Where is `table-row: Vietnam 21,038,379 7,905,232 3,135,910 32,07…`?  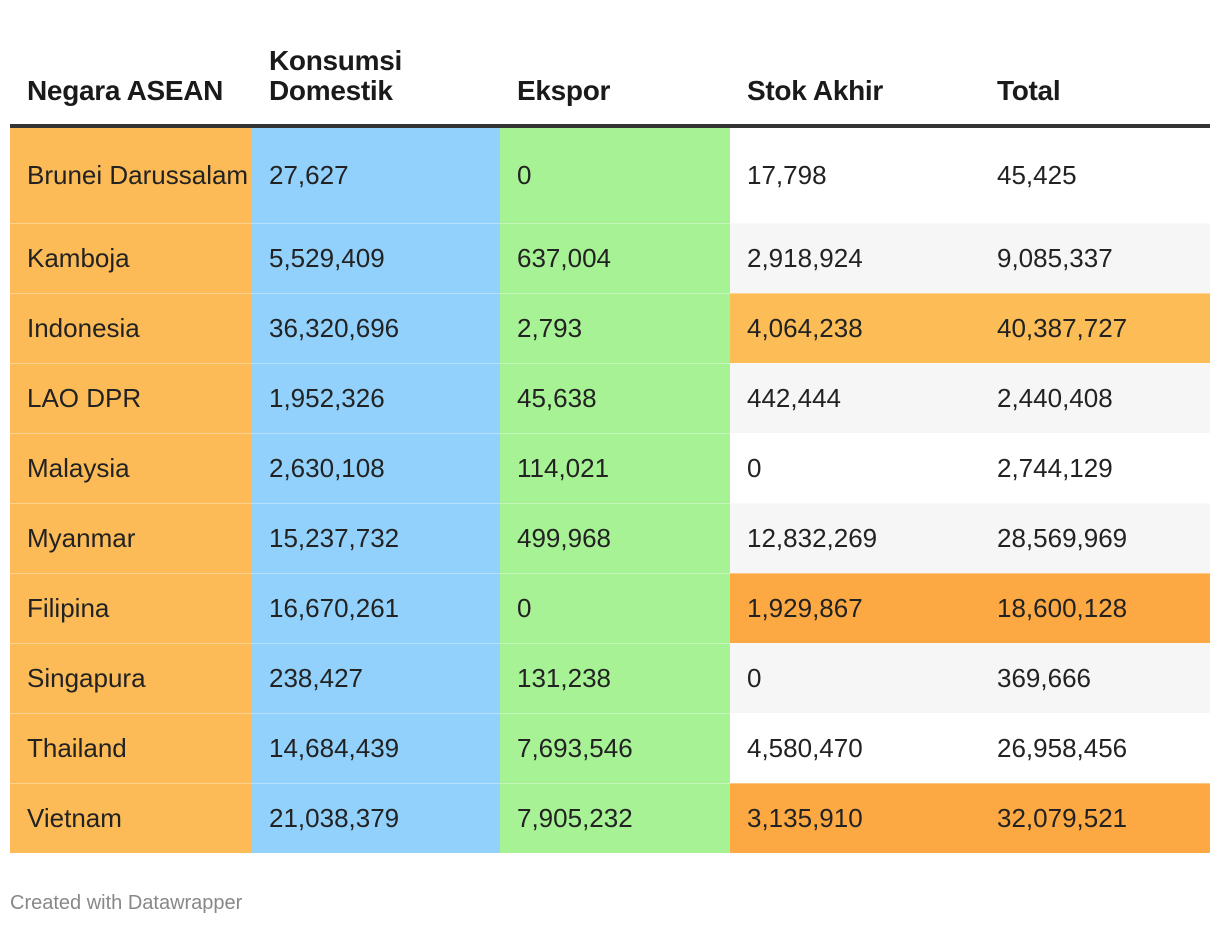
table-row: Vietnam 21,038,379 7,905,232 3,135,910 32,07… is located at coordinates (610, 817).